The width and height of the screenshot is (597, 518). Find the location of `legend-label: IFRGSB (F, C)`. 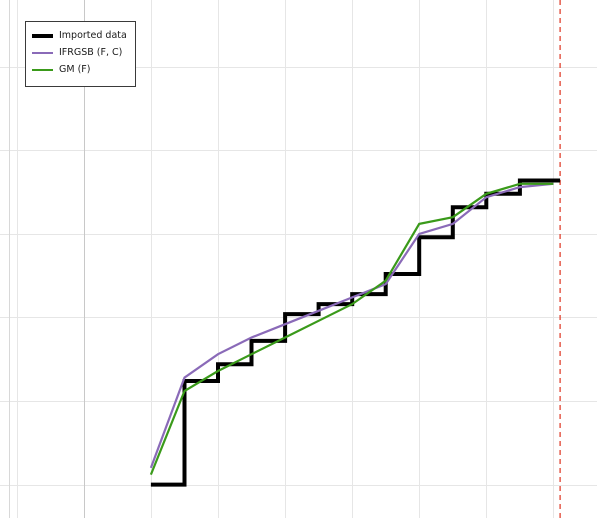

legend-label: IFRGSB (F, C) is located at coordinates (91, 52).